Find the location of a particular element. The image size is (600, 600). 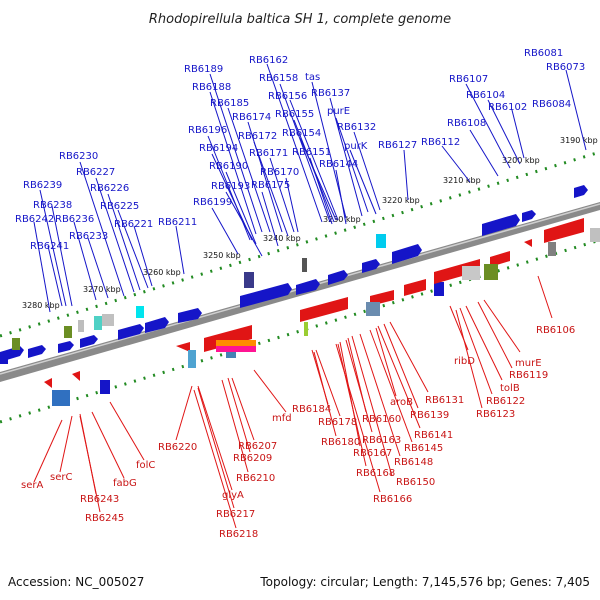

gene-label: RB6154 is located at coordinates (301, 133).